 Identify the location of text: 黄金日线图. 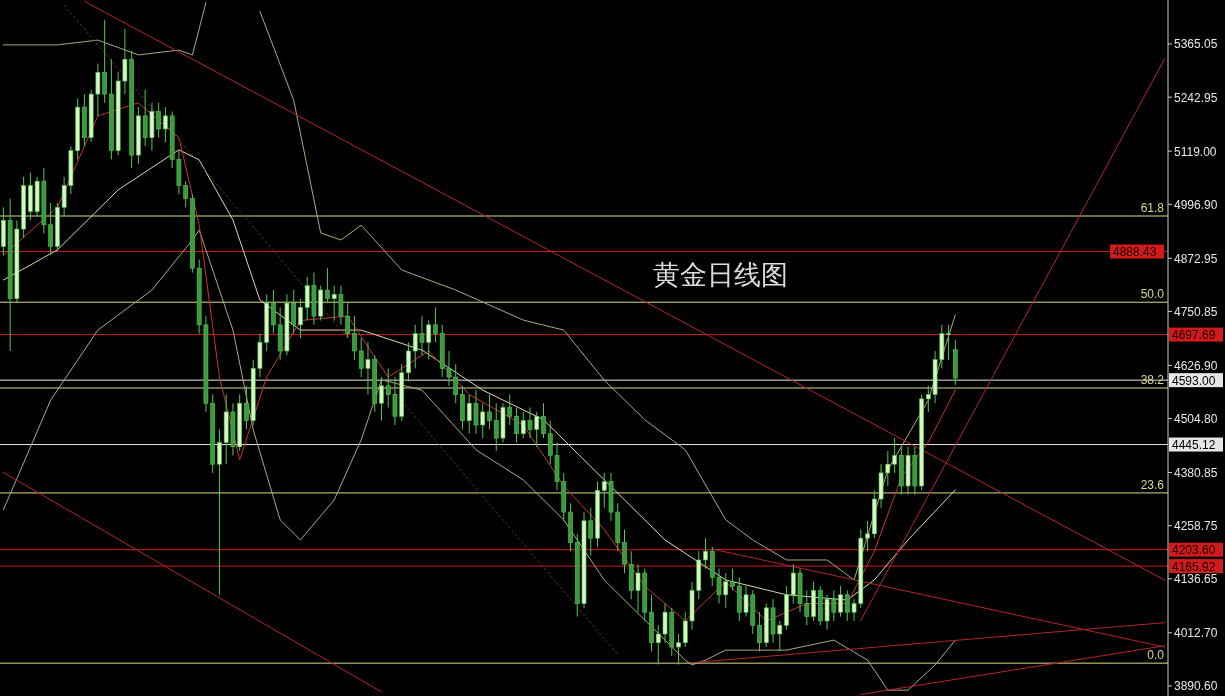
(720, 275).